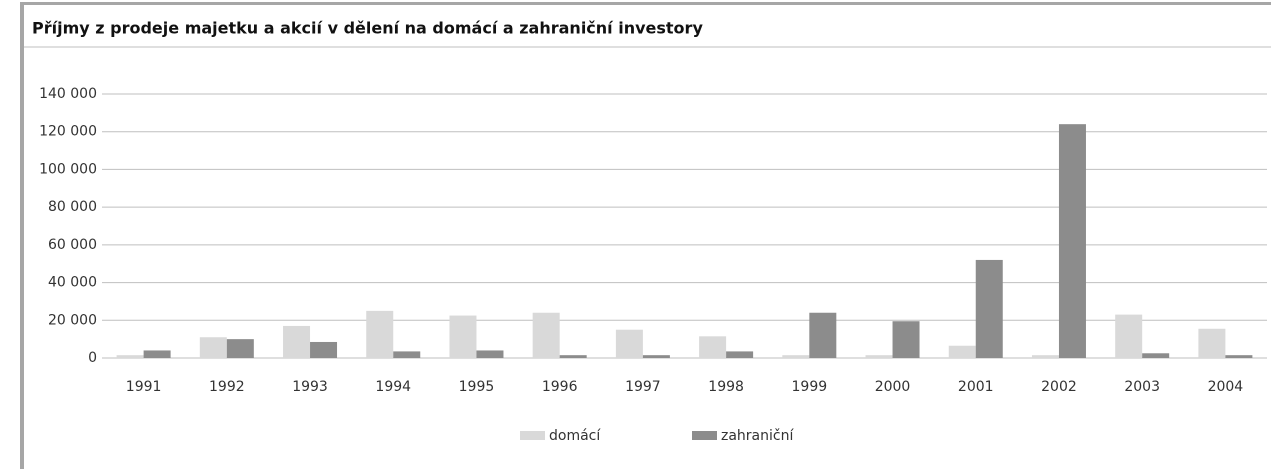 The height and width of the screenshot is (469, 1271). What do you see at coordinates (976, 387) in the screenshot?
I see `x-tick-label: 2001` at bounding box center [976, 387].